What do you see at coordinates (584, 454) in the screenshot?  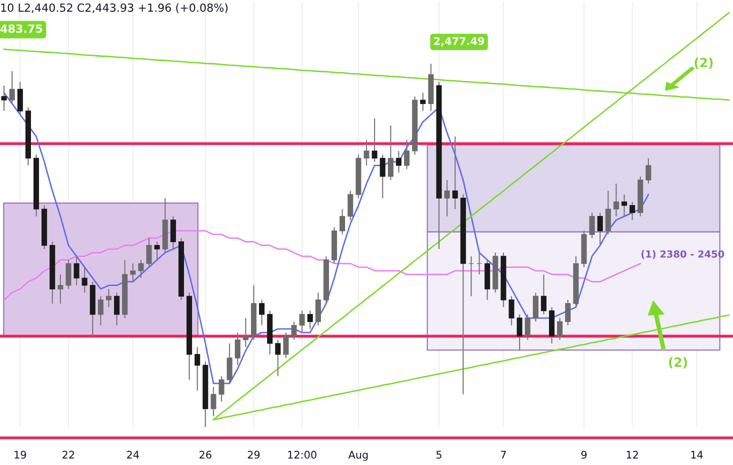 I see `x-tick-label: 9` at bounding box center [584, 454].